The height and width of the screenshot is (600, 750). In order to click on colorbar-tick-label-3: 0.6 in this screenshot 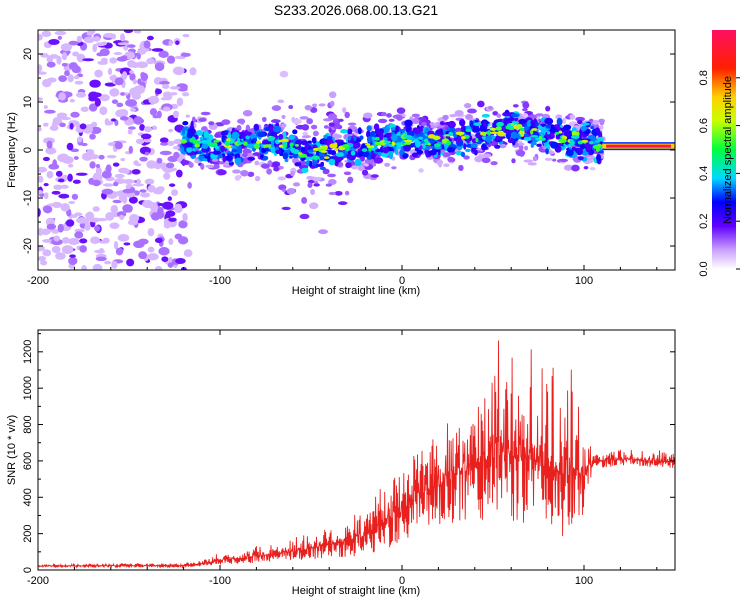, I will do `click(704, 125)`.